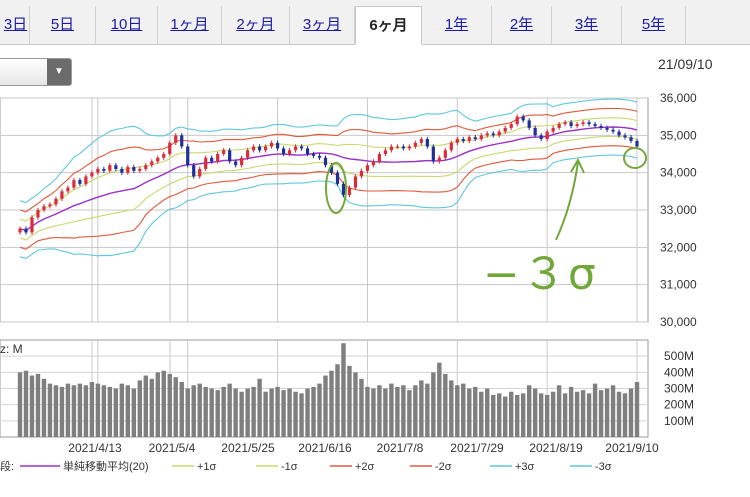  Describe the element at coordinates (63, 25) in the screenshot. I see `tab-1: 5日` at that location.